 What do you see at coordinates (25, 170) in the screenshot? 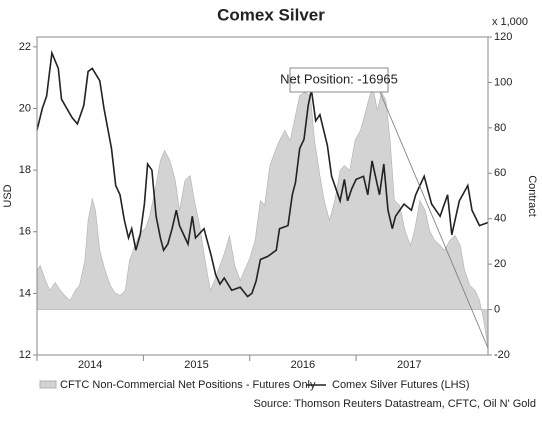
I see `y-tick-label: 18` at bounding box center [25, 170].